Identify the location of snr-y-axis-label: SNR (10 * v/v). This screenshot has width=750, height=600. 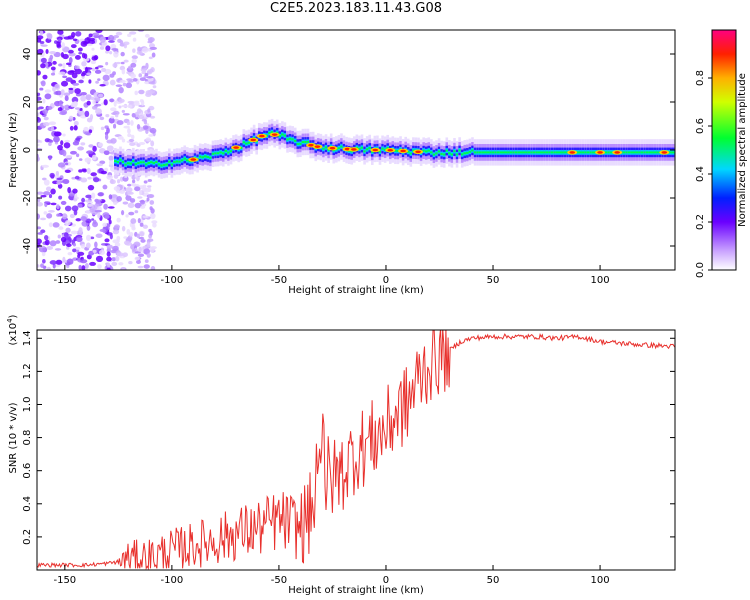
(13, 437).